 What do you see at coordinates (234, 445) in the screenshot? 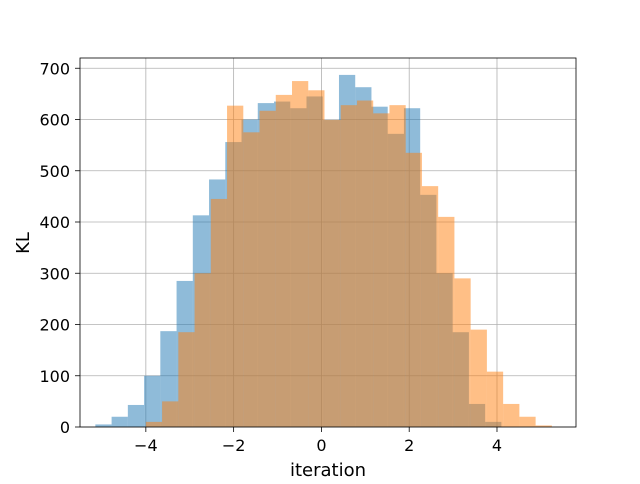
I see `x-tick-label-1: −2` at bounding box center [234, 445].